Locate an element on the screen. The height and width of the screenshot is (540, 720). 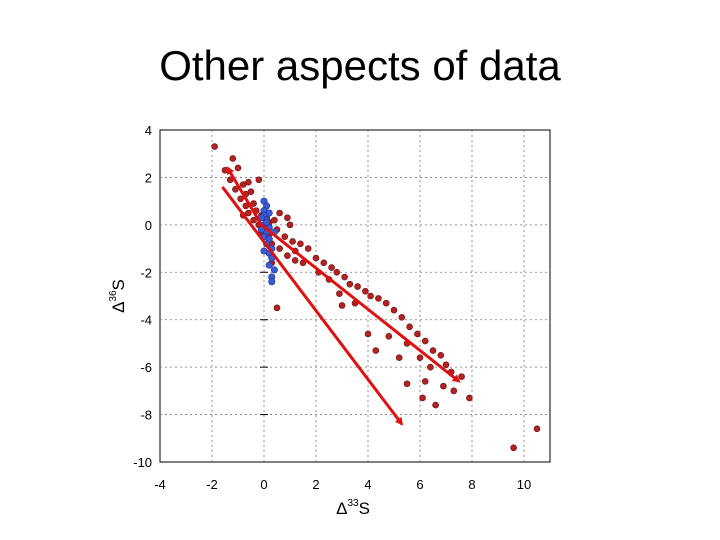
y-tick-label: -6 is located at coordinates (146, 367).